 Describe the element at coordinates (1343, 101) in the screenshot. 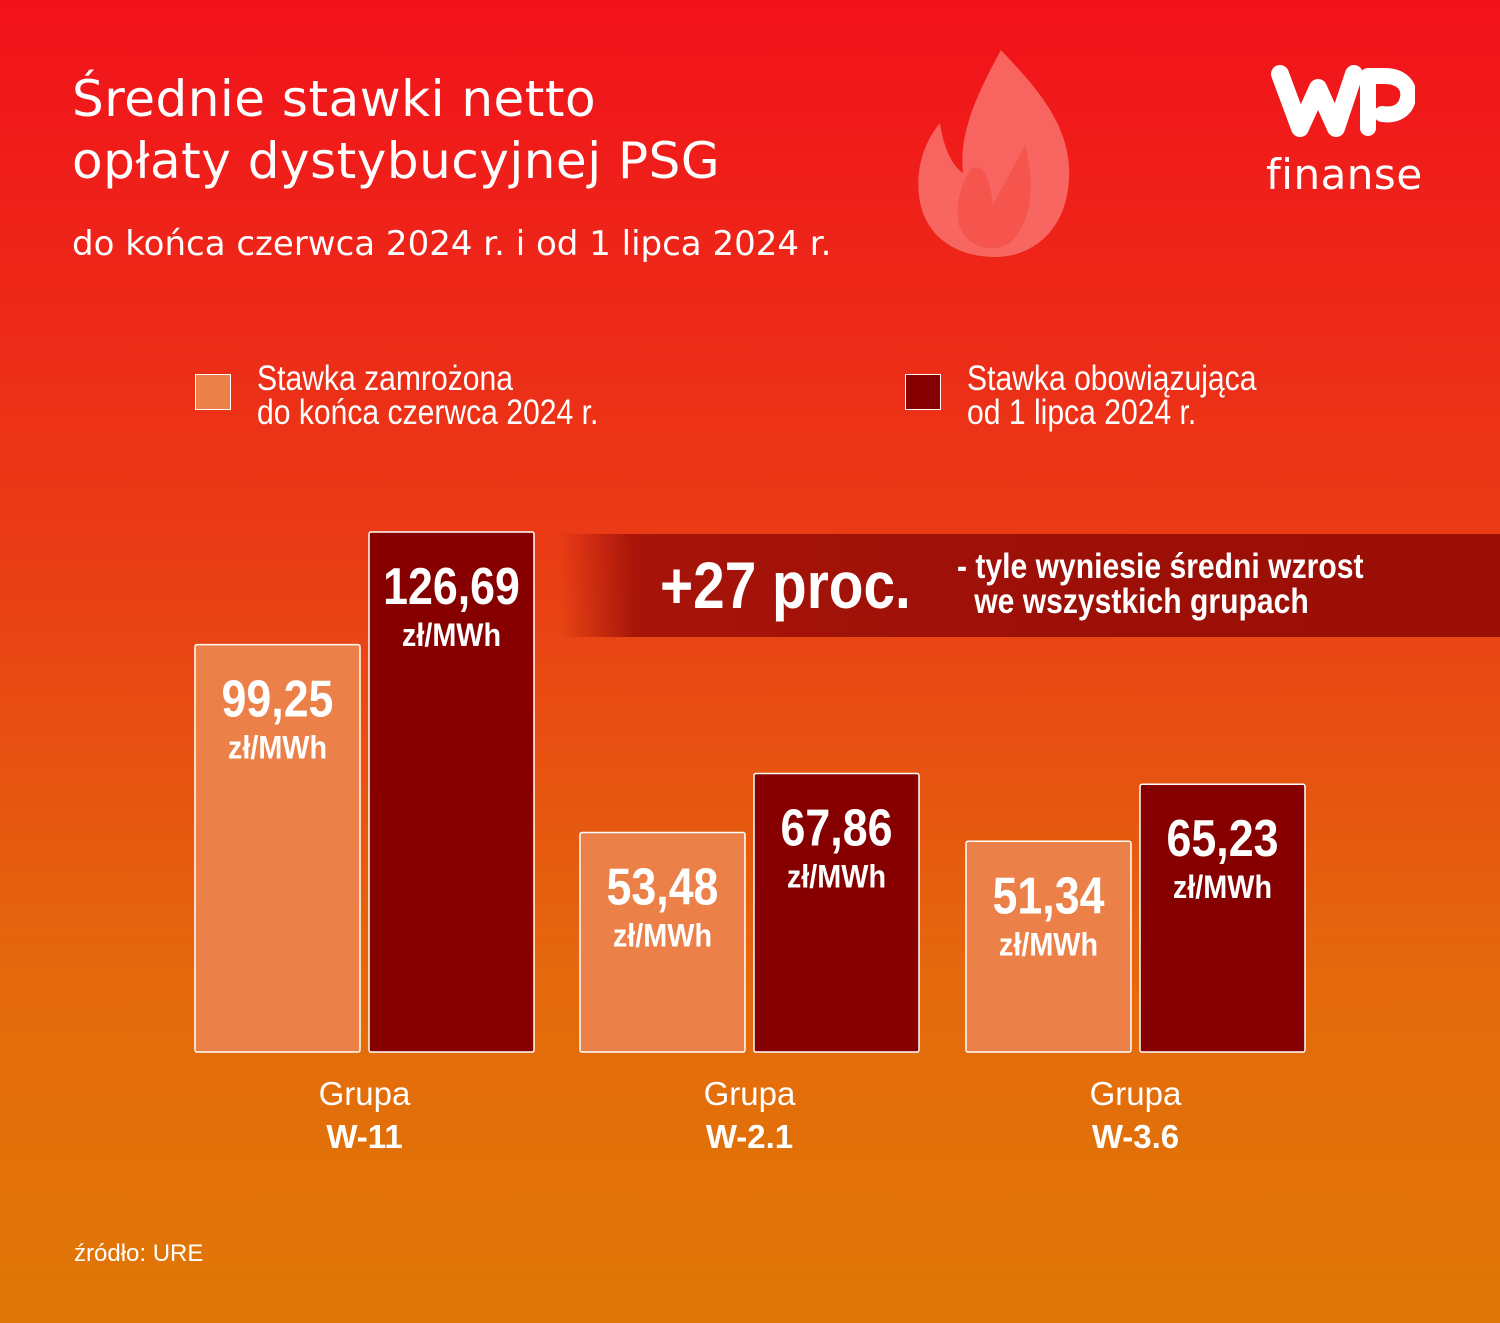

I see `wp-logo-icon` at that location.